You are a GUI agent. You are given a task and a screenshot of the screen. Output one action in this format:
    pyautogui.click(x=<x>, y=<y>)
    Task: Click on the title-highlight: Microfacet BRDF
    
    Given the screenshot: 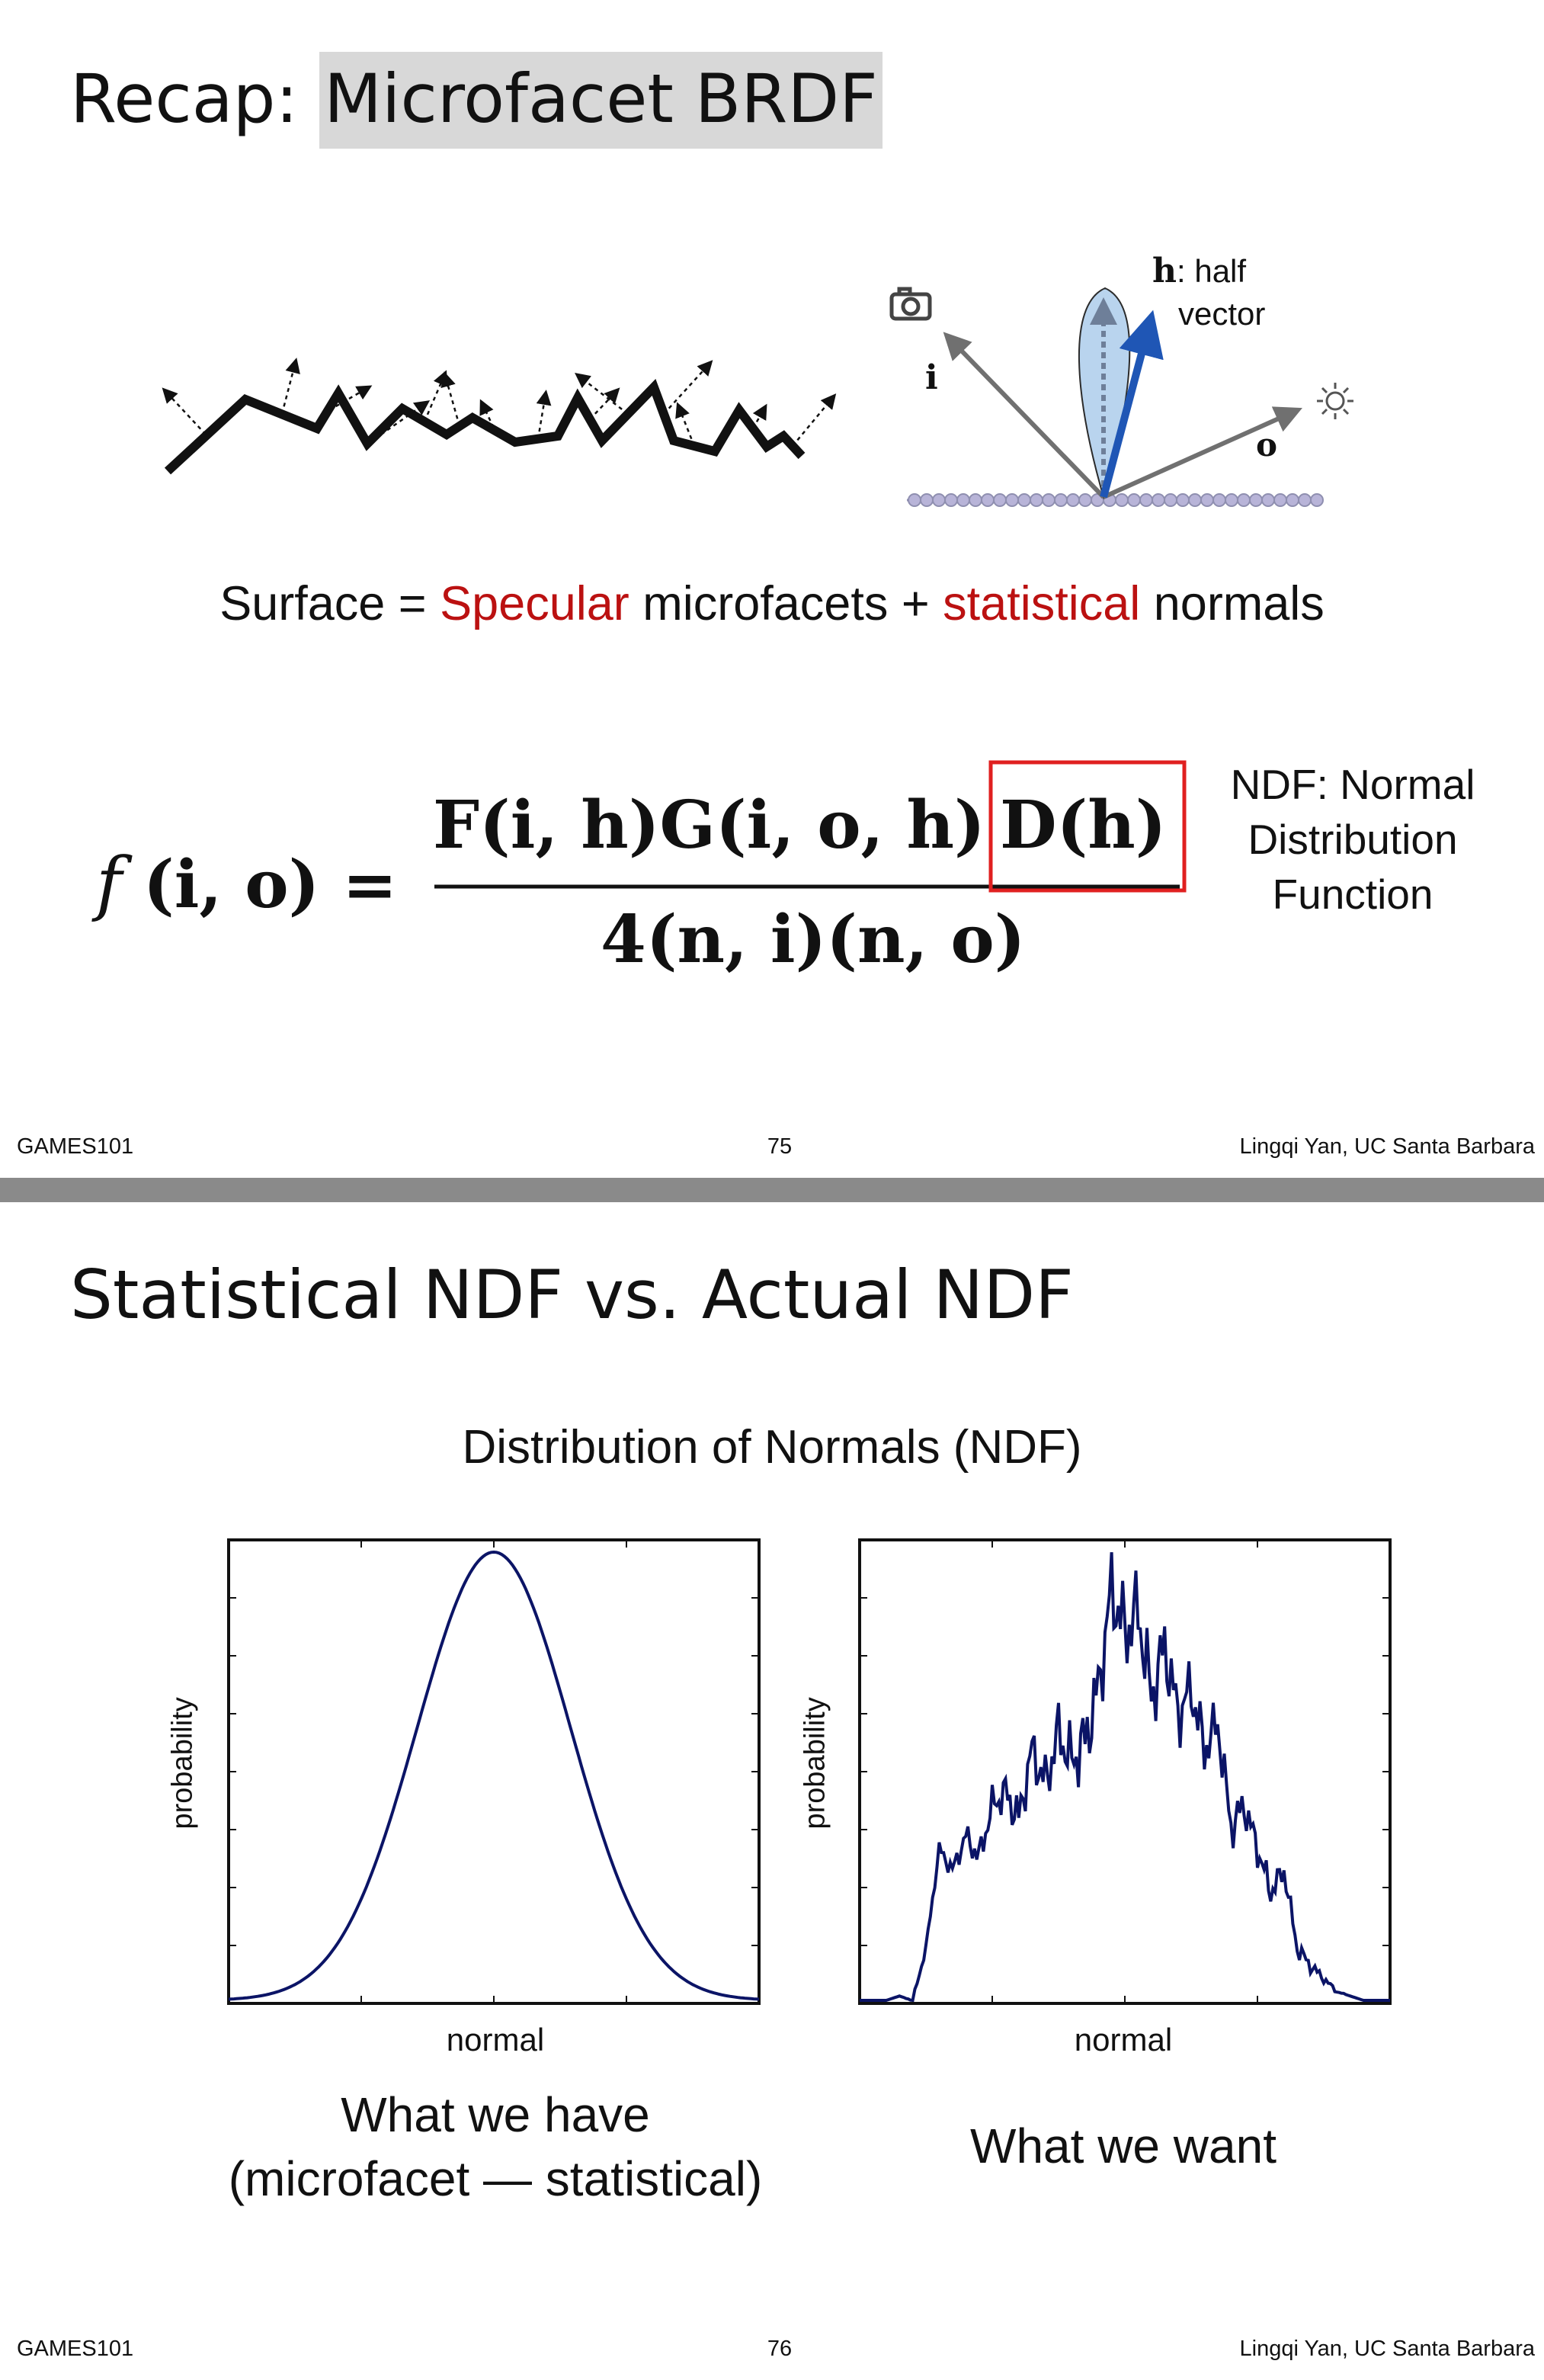 What is the action you would take?
    pyautogui.click(x=601, y=100)
    